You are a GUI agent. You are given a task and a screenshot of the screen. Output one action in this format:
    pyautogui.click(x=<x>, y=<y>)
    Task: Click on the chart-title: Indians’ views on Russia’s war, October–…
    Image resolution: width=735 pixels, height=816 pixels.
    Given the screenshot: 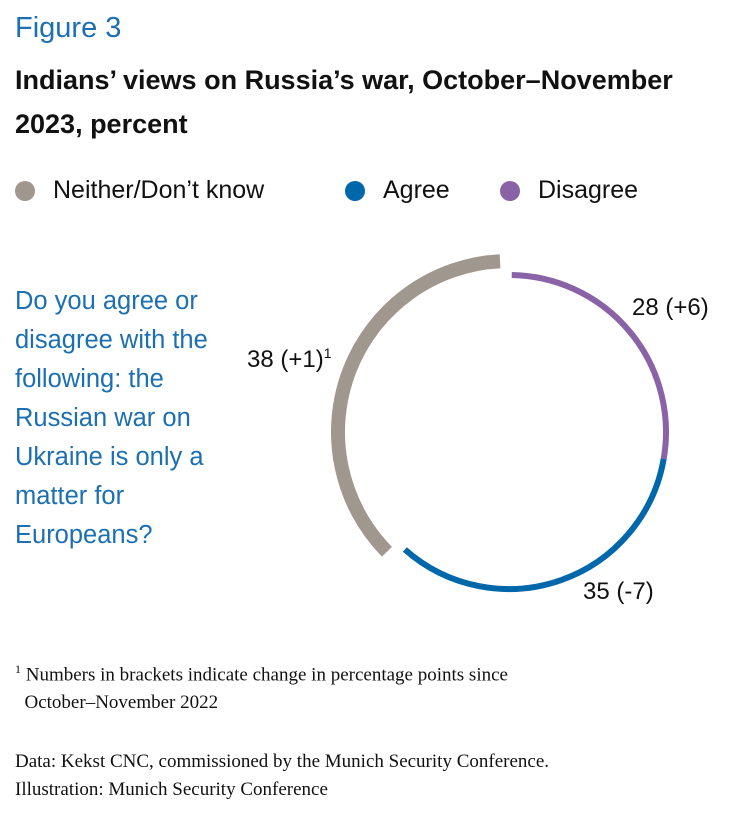 What is the action you would take?
    pyautogui.click(x=344, y=102)
    